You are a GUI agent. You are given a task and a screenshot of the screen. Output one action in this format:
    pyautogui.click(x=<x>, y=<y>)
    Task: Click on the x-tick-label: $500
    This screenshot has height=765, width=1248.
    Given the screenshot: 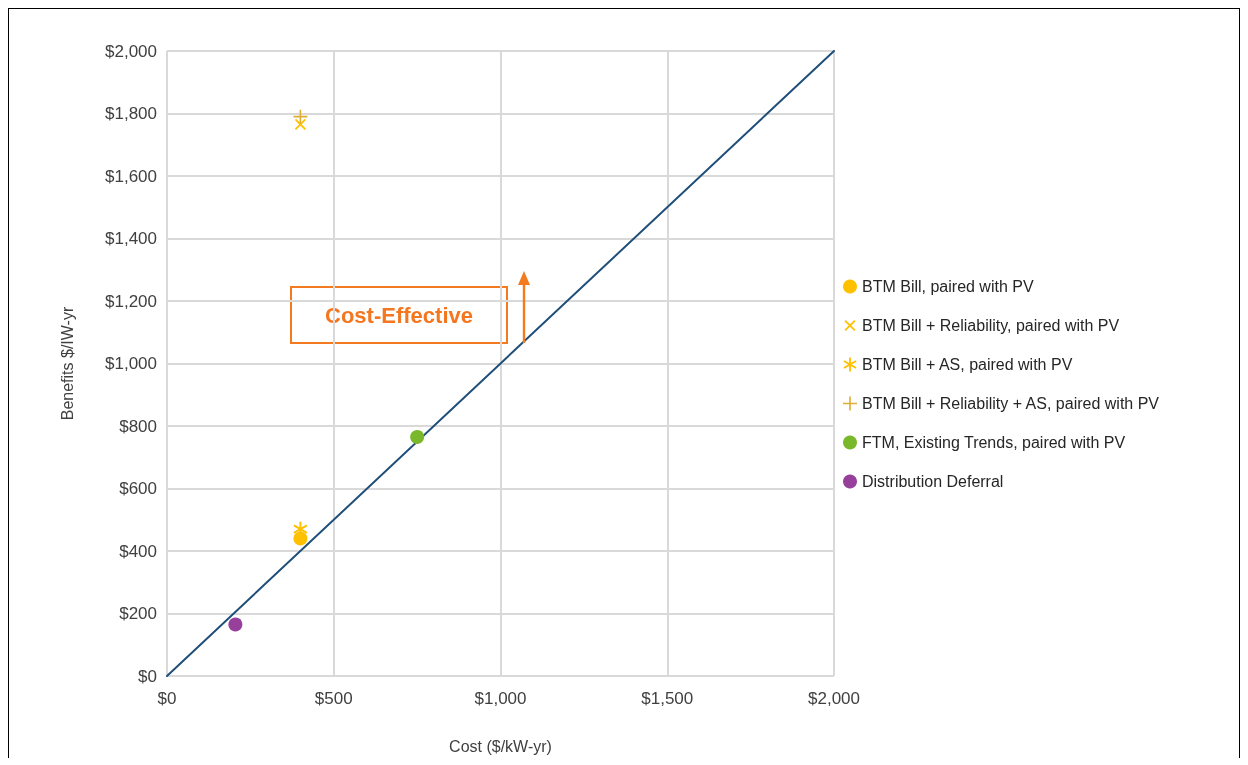 What is the action you would take?
    pyautogui.click(x=333, y=698)
    